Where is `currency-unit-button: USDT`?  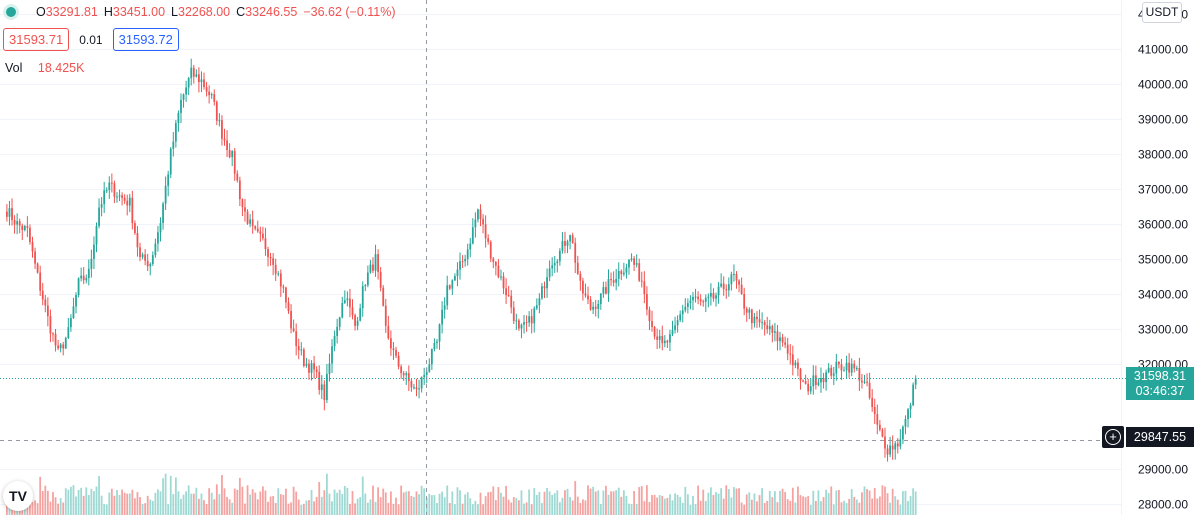
currency-unit-button: USDT is located at coordinates (1162, 12).